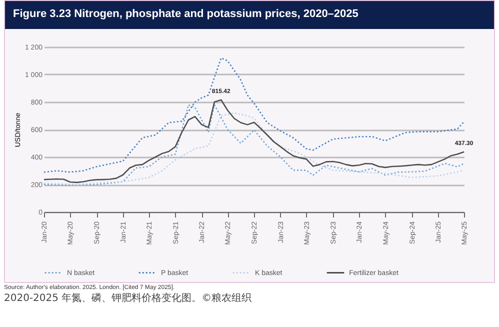  What do you see at coordinates (249, 15) in the screenshot?
I see `chart-title: Figure 3.23 Nitrogen, phosphate and potassium prices, 2020–2025` at bounding box center [249, 15].